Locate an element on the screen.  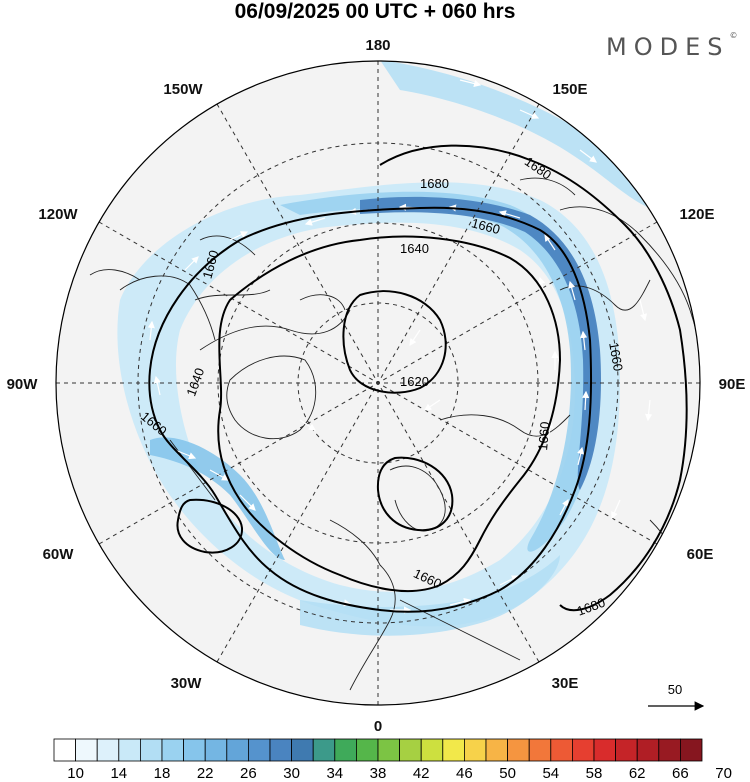
colorbar-tick-label: 18 is located at coordinates (162, 773).